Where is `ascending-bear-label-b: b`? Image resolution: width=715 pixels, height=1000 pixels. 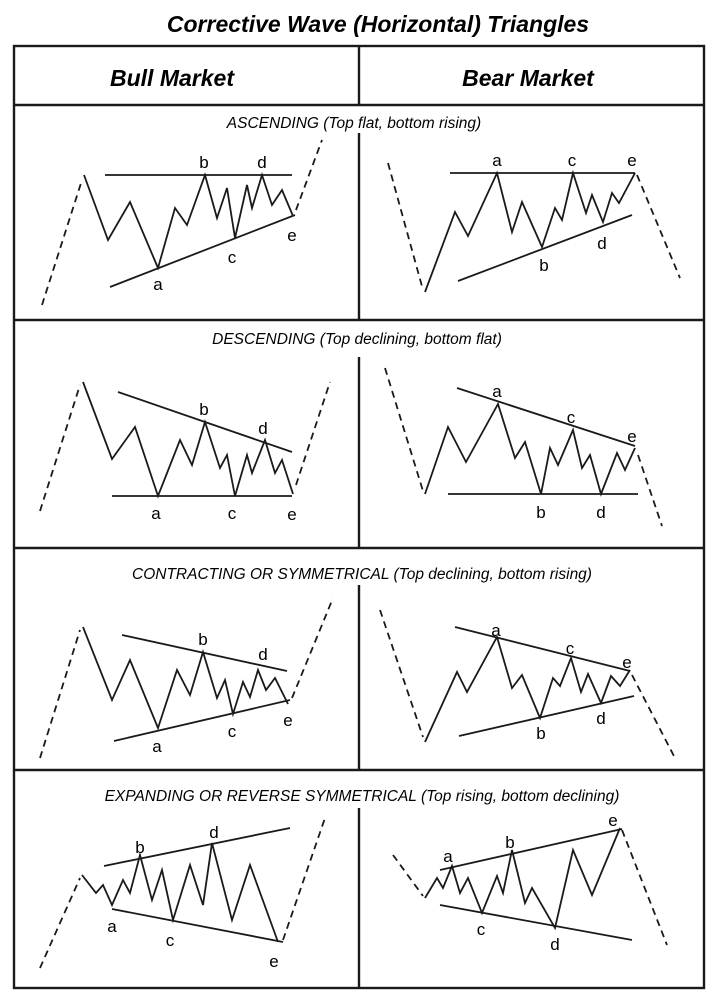
ascending-bear-label-b: b is located at coordinates (543, 265).